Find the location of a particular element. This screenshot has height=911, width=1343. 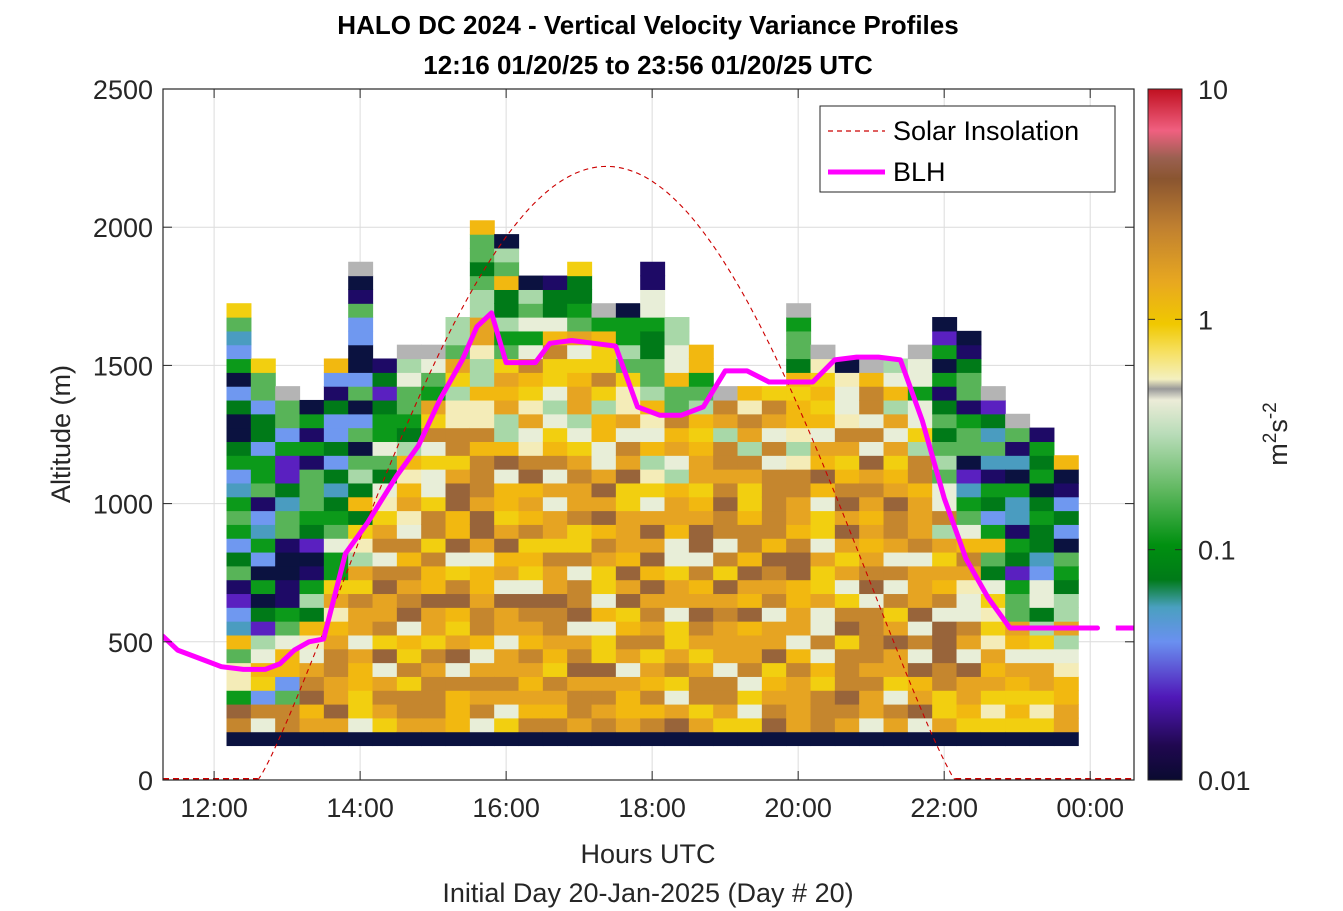

colorbar-ticks: 0.01 0.1 1 10 is located at coordinates (1199, 435).